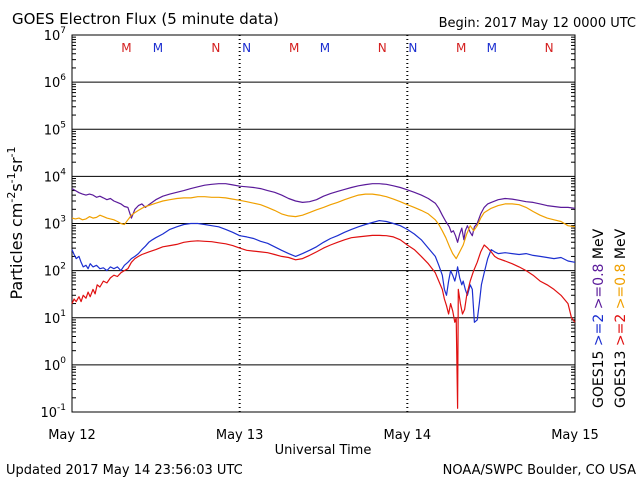  I want to click on y-tick-label: 10⁻¹, so click(53, 412).